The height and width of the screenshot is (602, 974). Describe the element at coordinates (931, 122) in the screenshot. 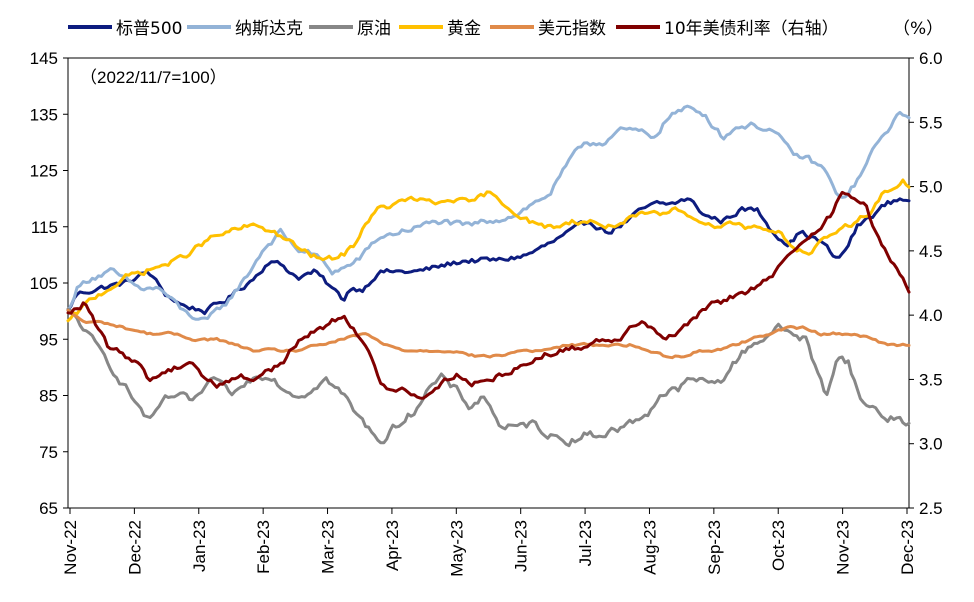

I see `right-tick-label: 5.5` at that location.